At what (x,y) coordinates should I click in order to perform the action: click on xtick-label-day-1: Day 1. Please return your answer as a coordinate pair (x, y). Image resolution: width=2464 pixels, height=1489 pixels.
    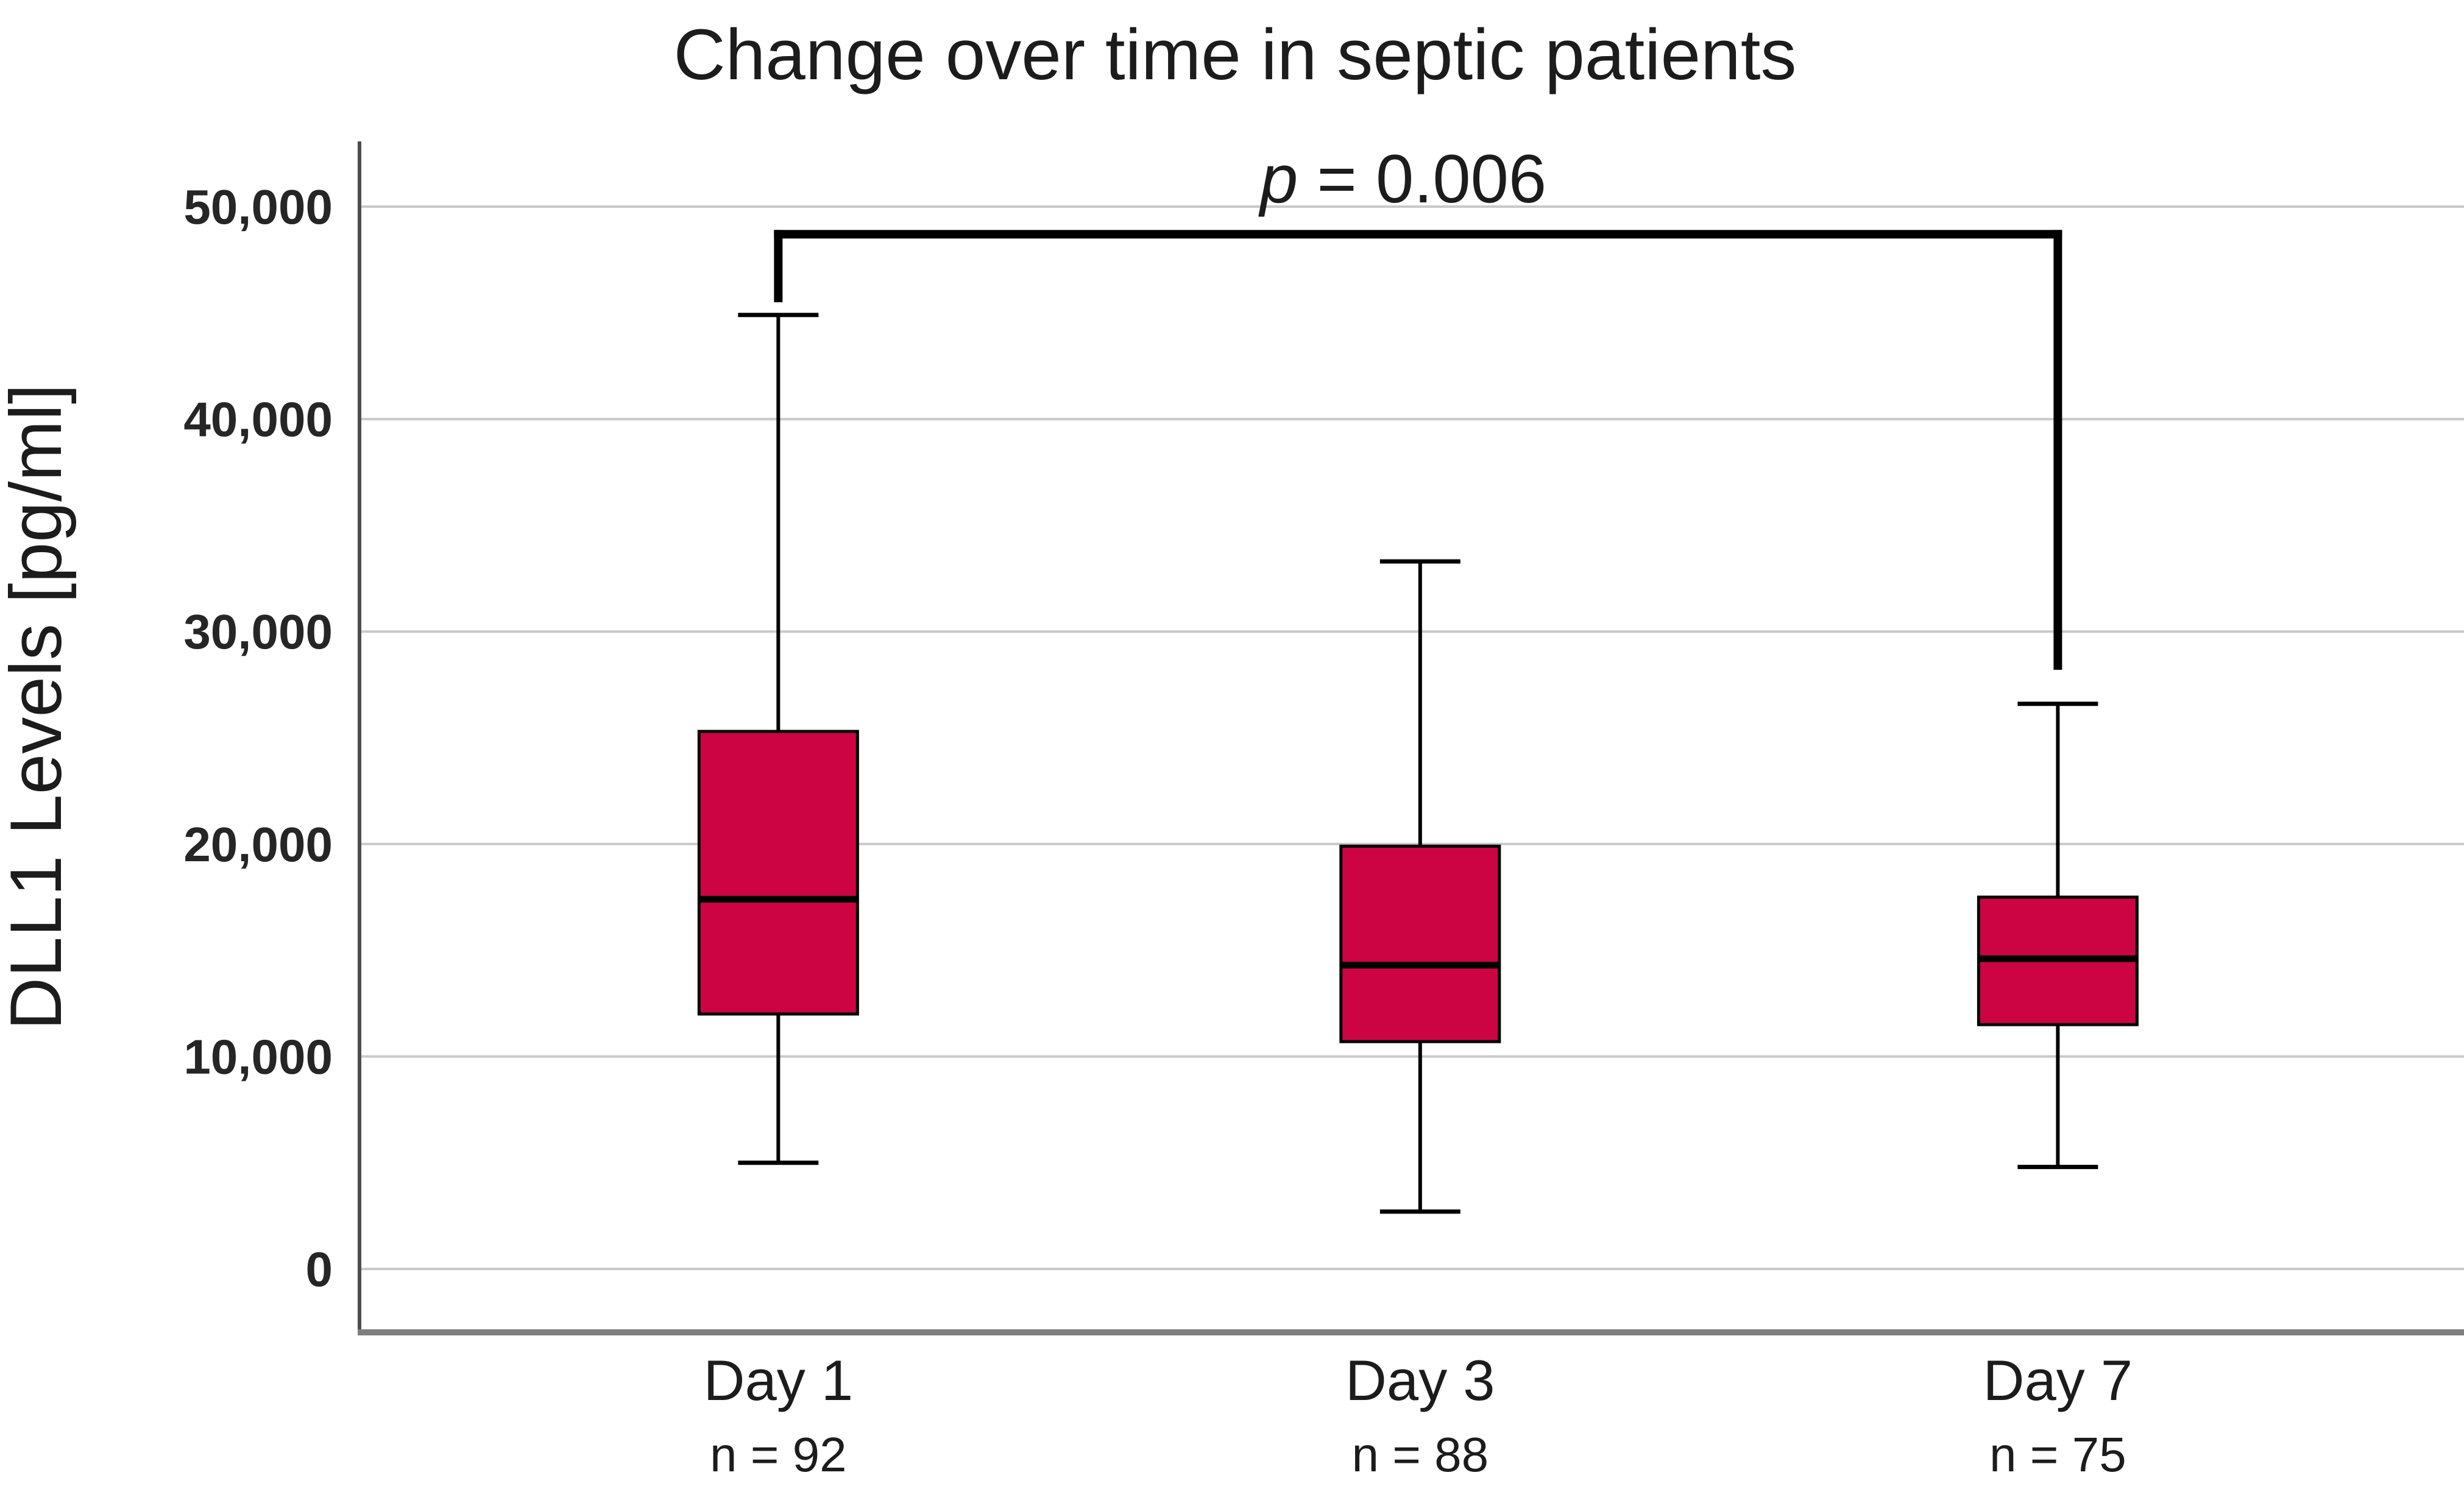
    Looking at the image, I should click on (779, 1380).